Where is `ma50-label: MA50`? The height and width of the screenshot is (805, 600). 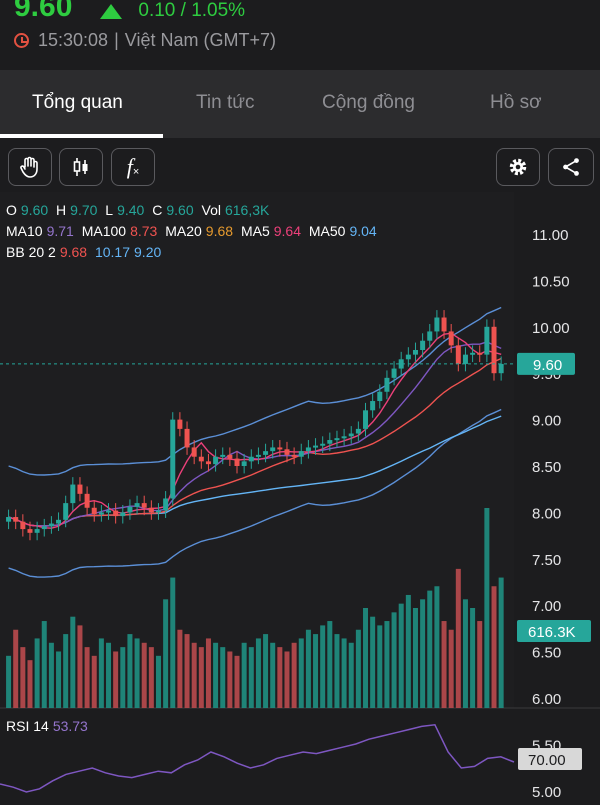
ma50-label: MA50 is located at coordinates (327, 231).